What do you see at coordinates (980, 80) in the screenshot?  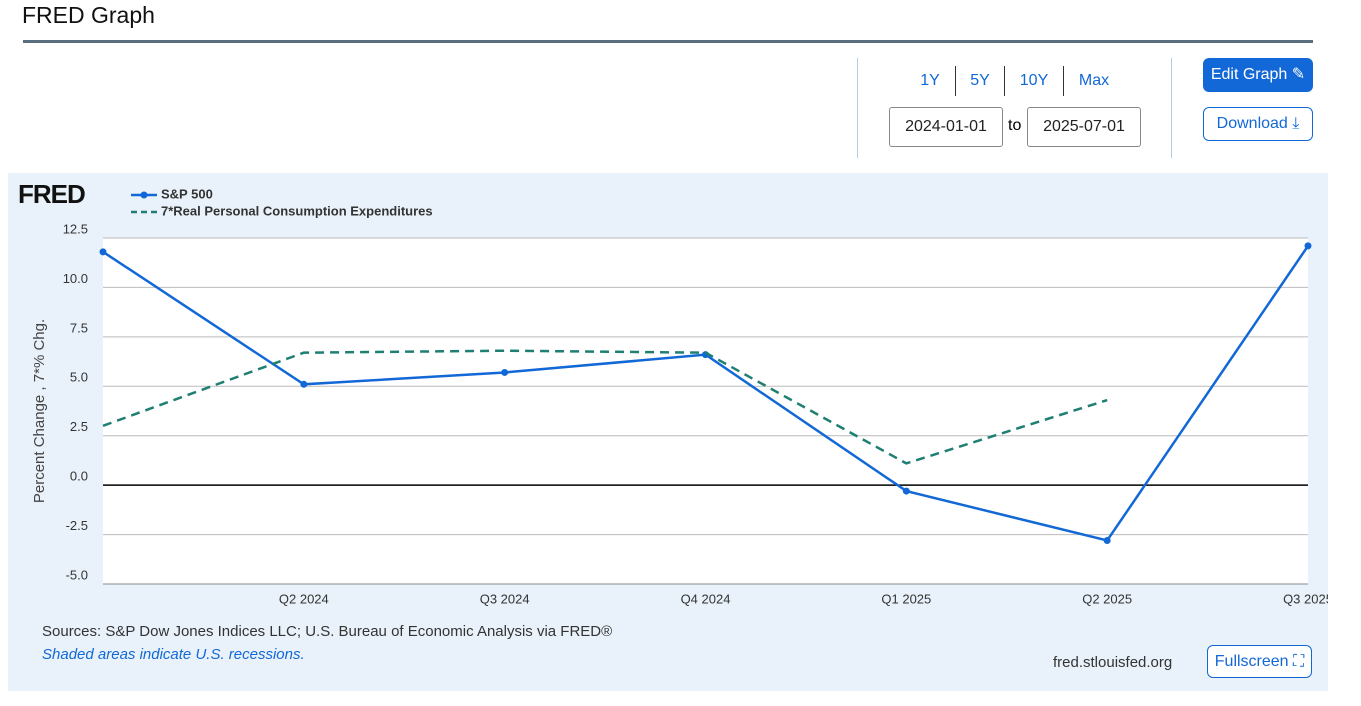 I see `range-button: 5Y` at bounding box center [980, 80].